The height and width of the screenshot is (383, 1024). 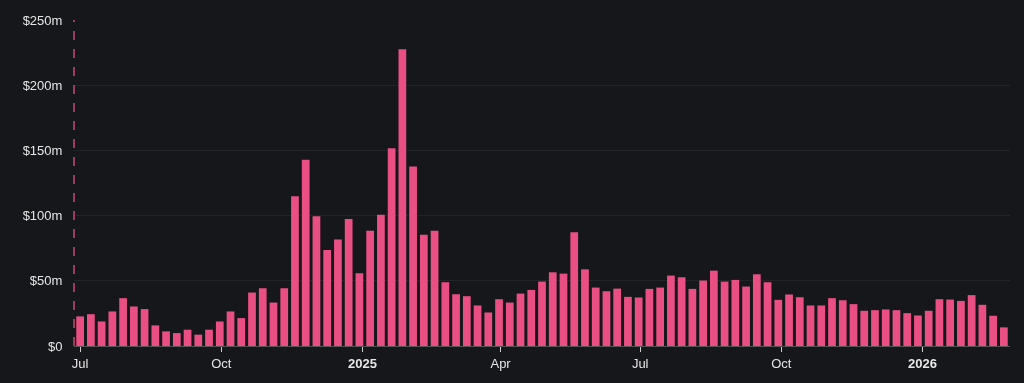 I want to click on y-tick-label: $250m, so click(x=42, y=20).